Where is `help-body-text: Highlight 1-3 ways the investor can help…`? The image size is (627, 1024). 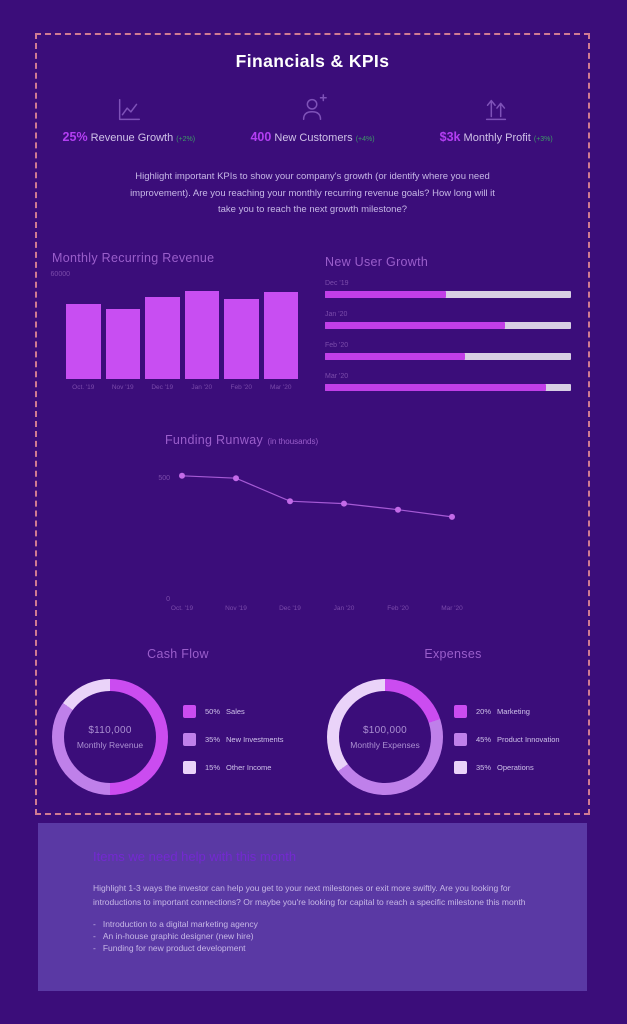
help-body-text: Highlight 1-3 ways the investor can help… is located at coordinates (309, 895).